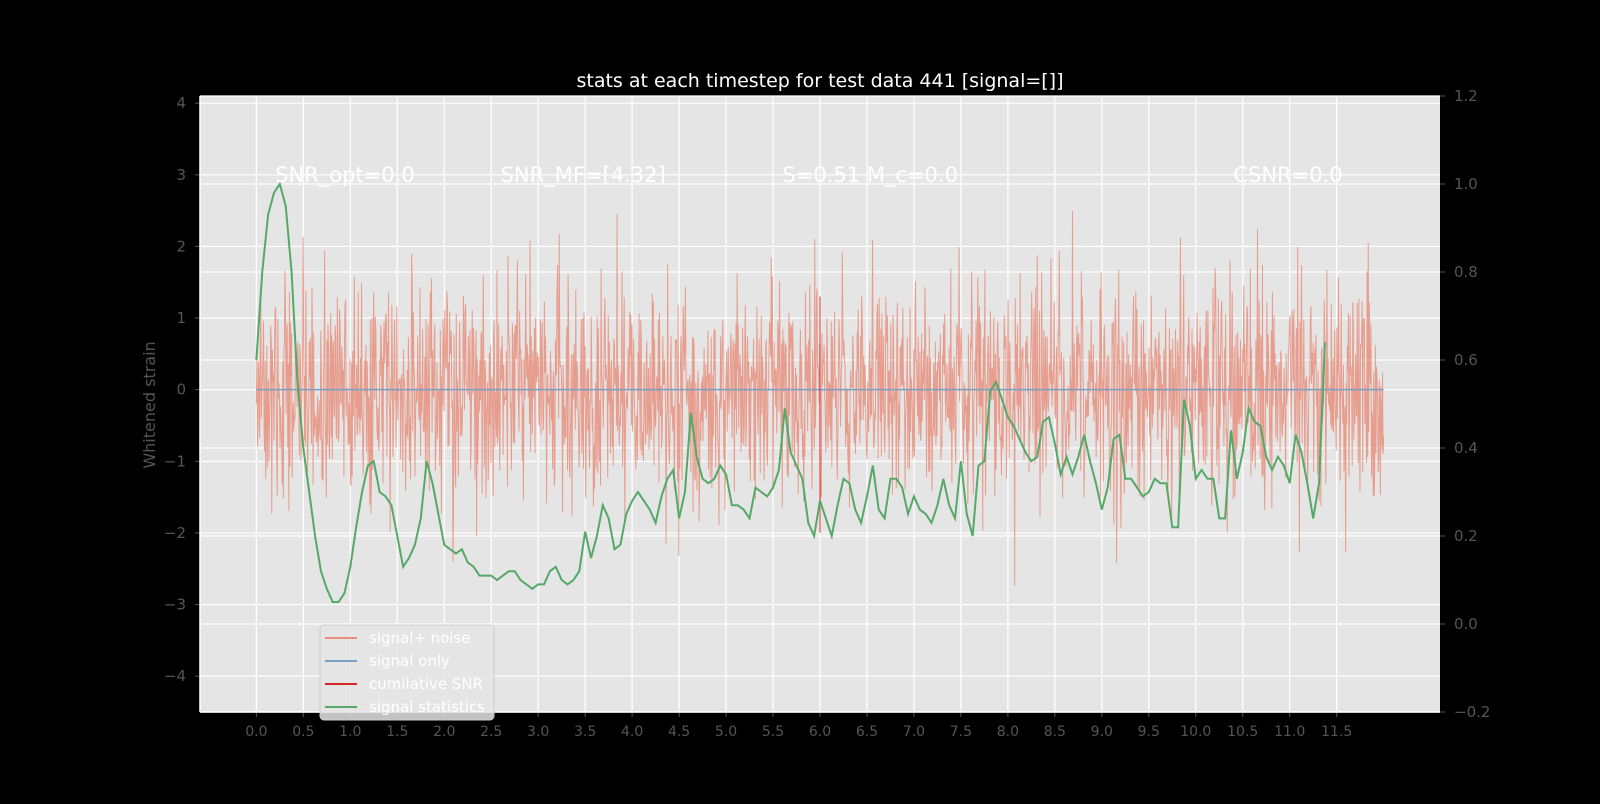 This screenshot has height=804, width=1600. What do you see at coordinates (181, 103) in the screenshot?
I see `y-tick-label: 4` at bounding box center [181, 103].